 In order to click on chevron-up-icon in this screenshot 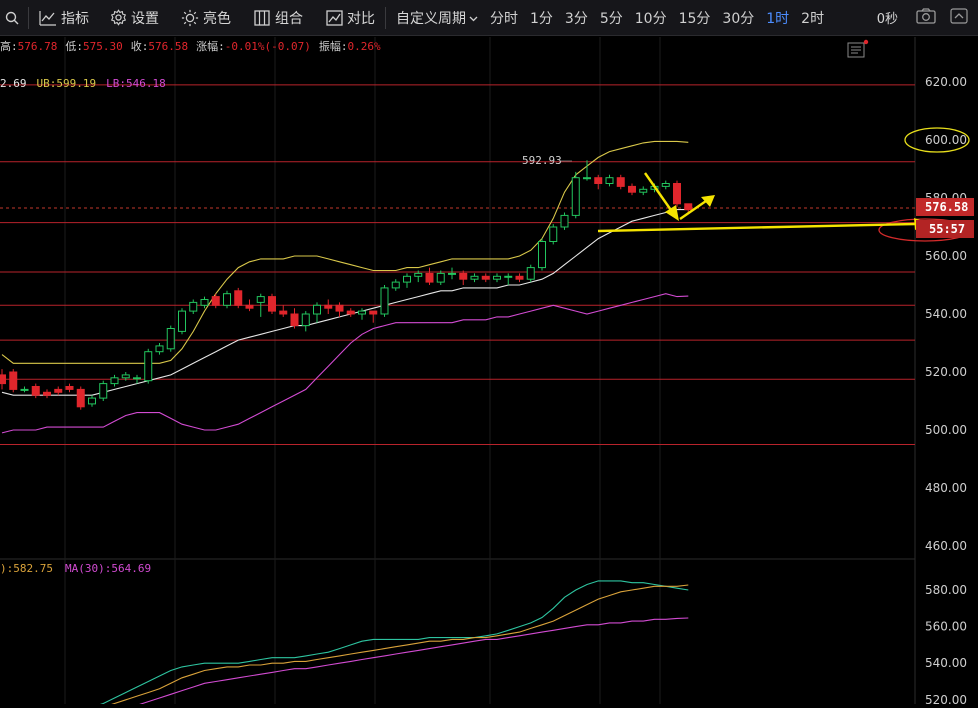, I will do `click(959, 17)`.